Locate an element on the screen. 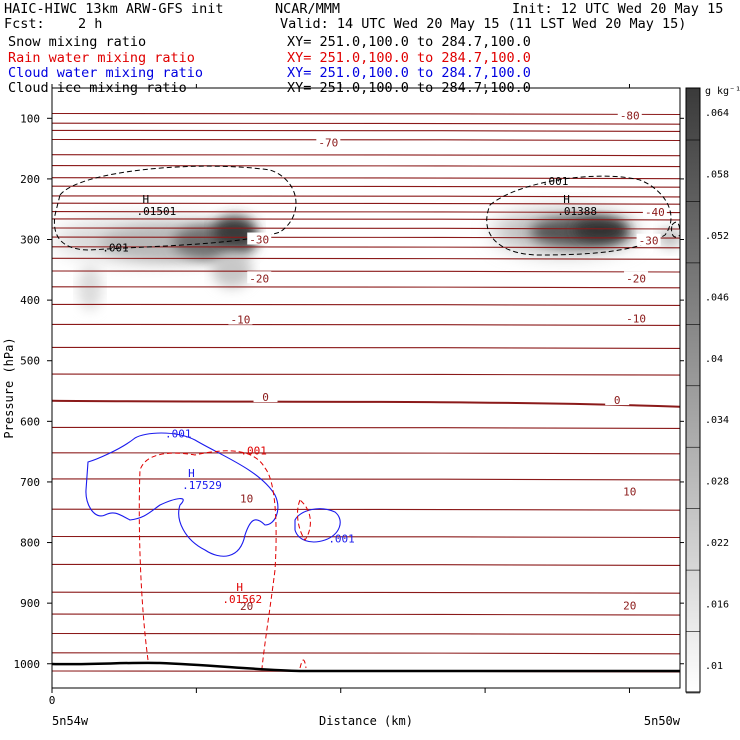 Image resolution: width=740 pixels, height=740 pixels. y-tick-label: 200 is located at coordinates (30, 179).